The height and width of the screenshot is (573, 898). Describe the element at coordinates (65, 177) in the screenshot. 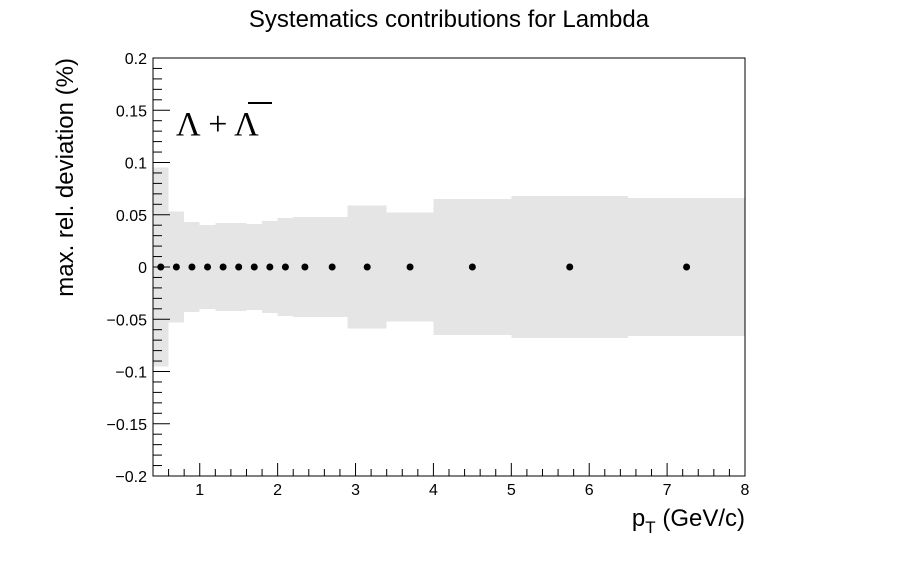

I see `y-axis-label: max. rel. deviation (%)` at that location.